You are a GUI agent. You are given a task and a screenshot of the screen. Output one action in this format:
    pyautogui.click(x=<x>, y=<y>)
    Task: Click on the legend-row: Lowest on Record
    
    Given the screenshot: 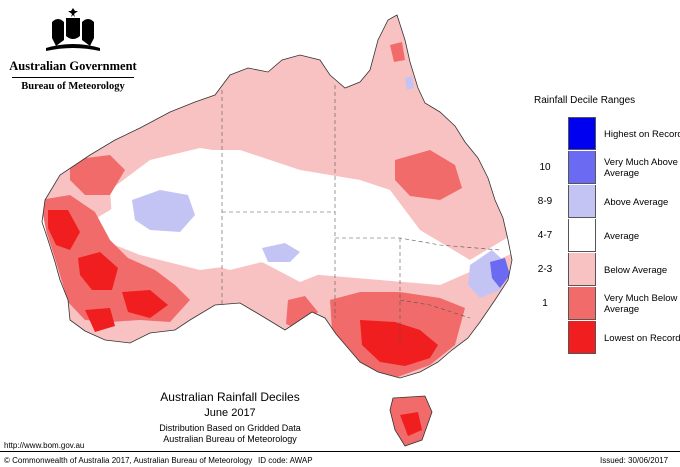 What is the action you would take?
    pyautogui.click(x=603, y=338)
    